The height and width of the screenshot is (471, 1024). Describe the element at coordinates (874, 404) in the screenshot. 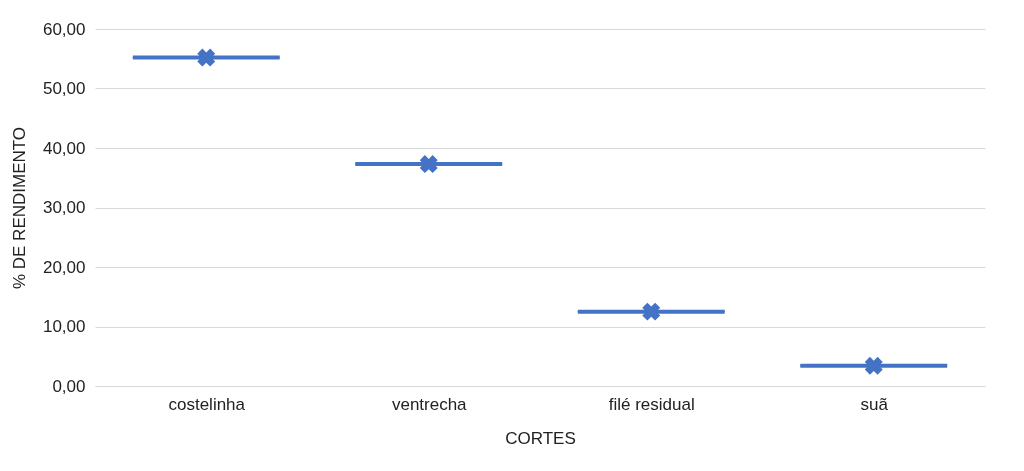

I see `x-tick-label: suã` at that location.